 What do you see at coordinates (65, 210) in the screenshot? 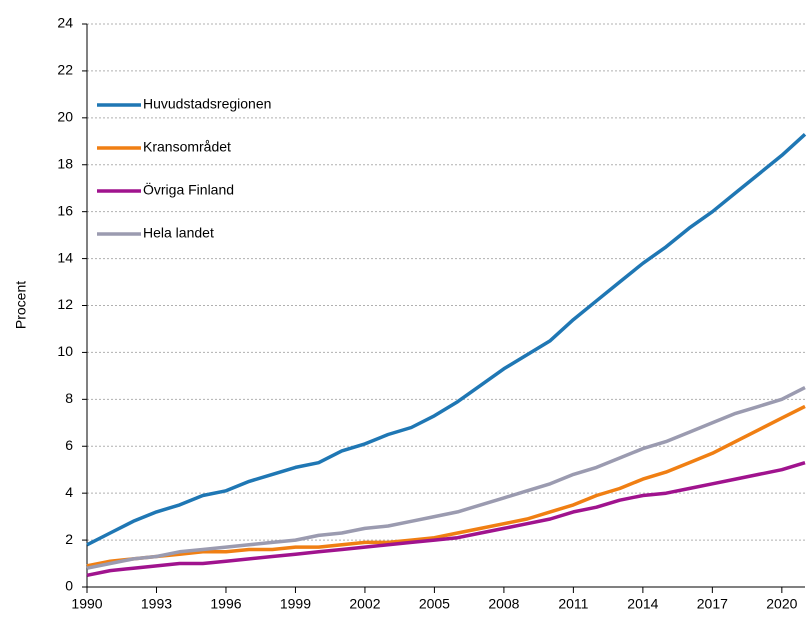
I see `y-tick-label: 16` at bounding box center [65, 210].